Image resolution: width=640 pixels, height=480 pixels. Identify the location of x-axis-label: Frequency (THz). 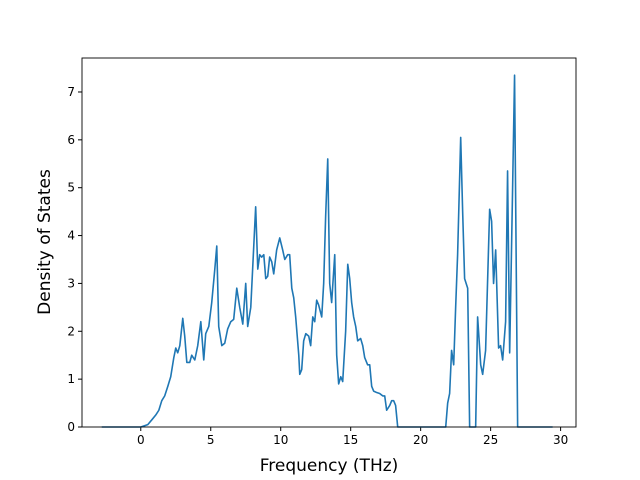
(329, 466).